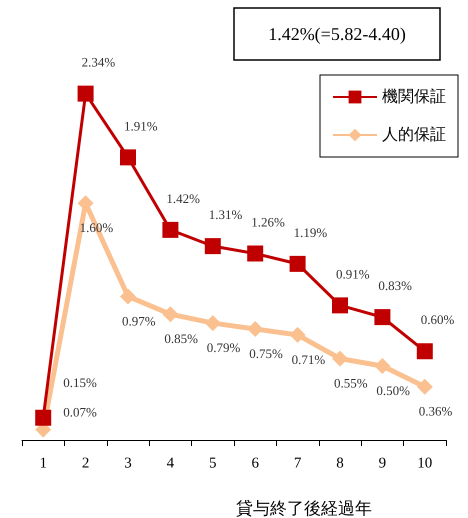 This screenshot has width=468, height=518. I want to click on x-tick-label: 3, so click(128, 464).